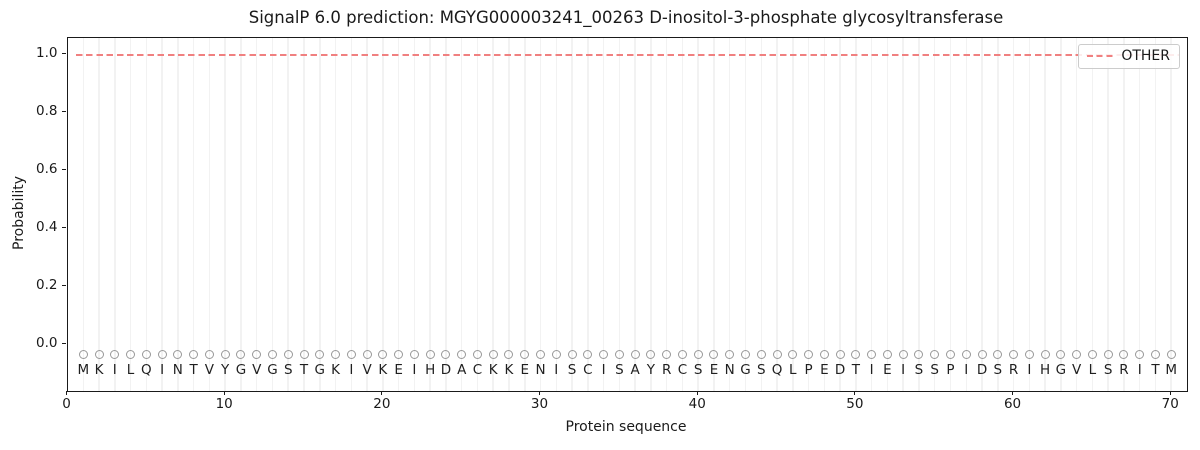  What do you see at coordinates (1045, 369) in the screenshot?
I see `residue-letter: H` at bounding box center [1045, 369].